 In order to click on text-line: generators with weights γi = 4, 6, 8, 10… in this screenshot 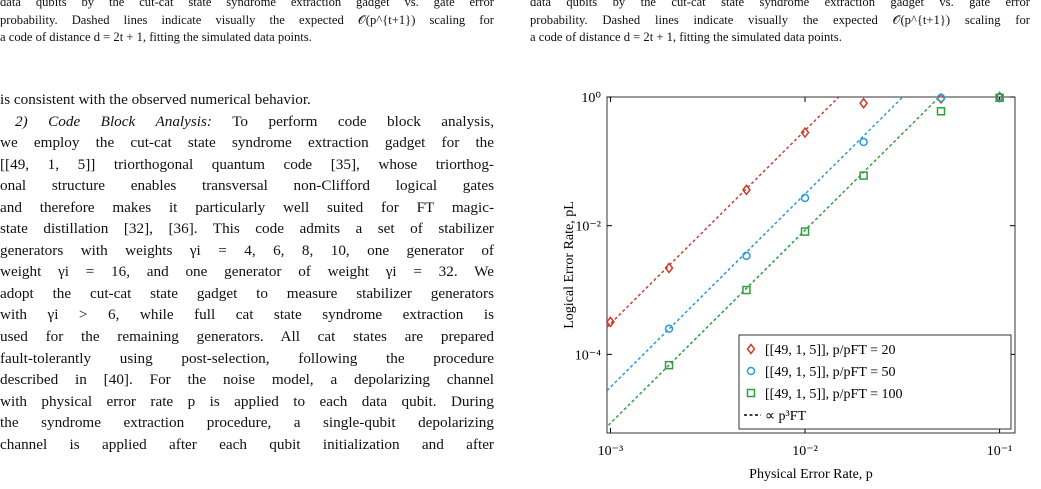, I will do `click(247, 250)`.